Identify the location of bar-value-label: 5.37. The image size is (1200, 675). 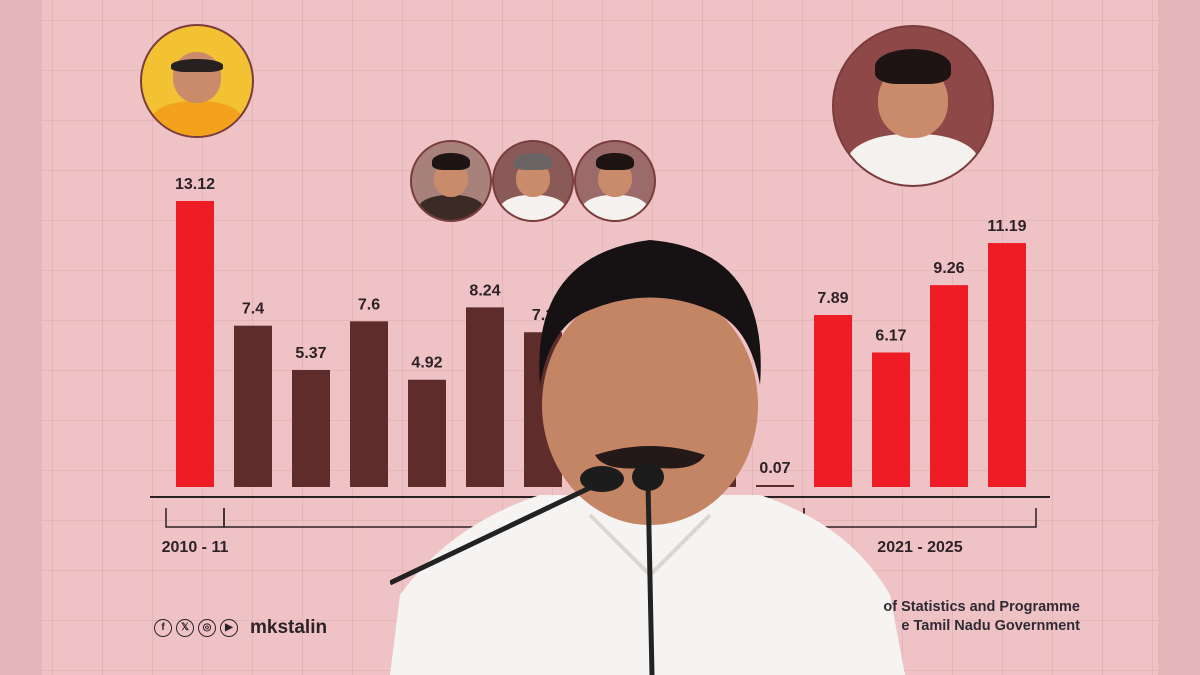
(310, 353).